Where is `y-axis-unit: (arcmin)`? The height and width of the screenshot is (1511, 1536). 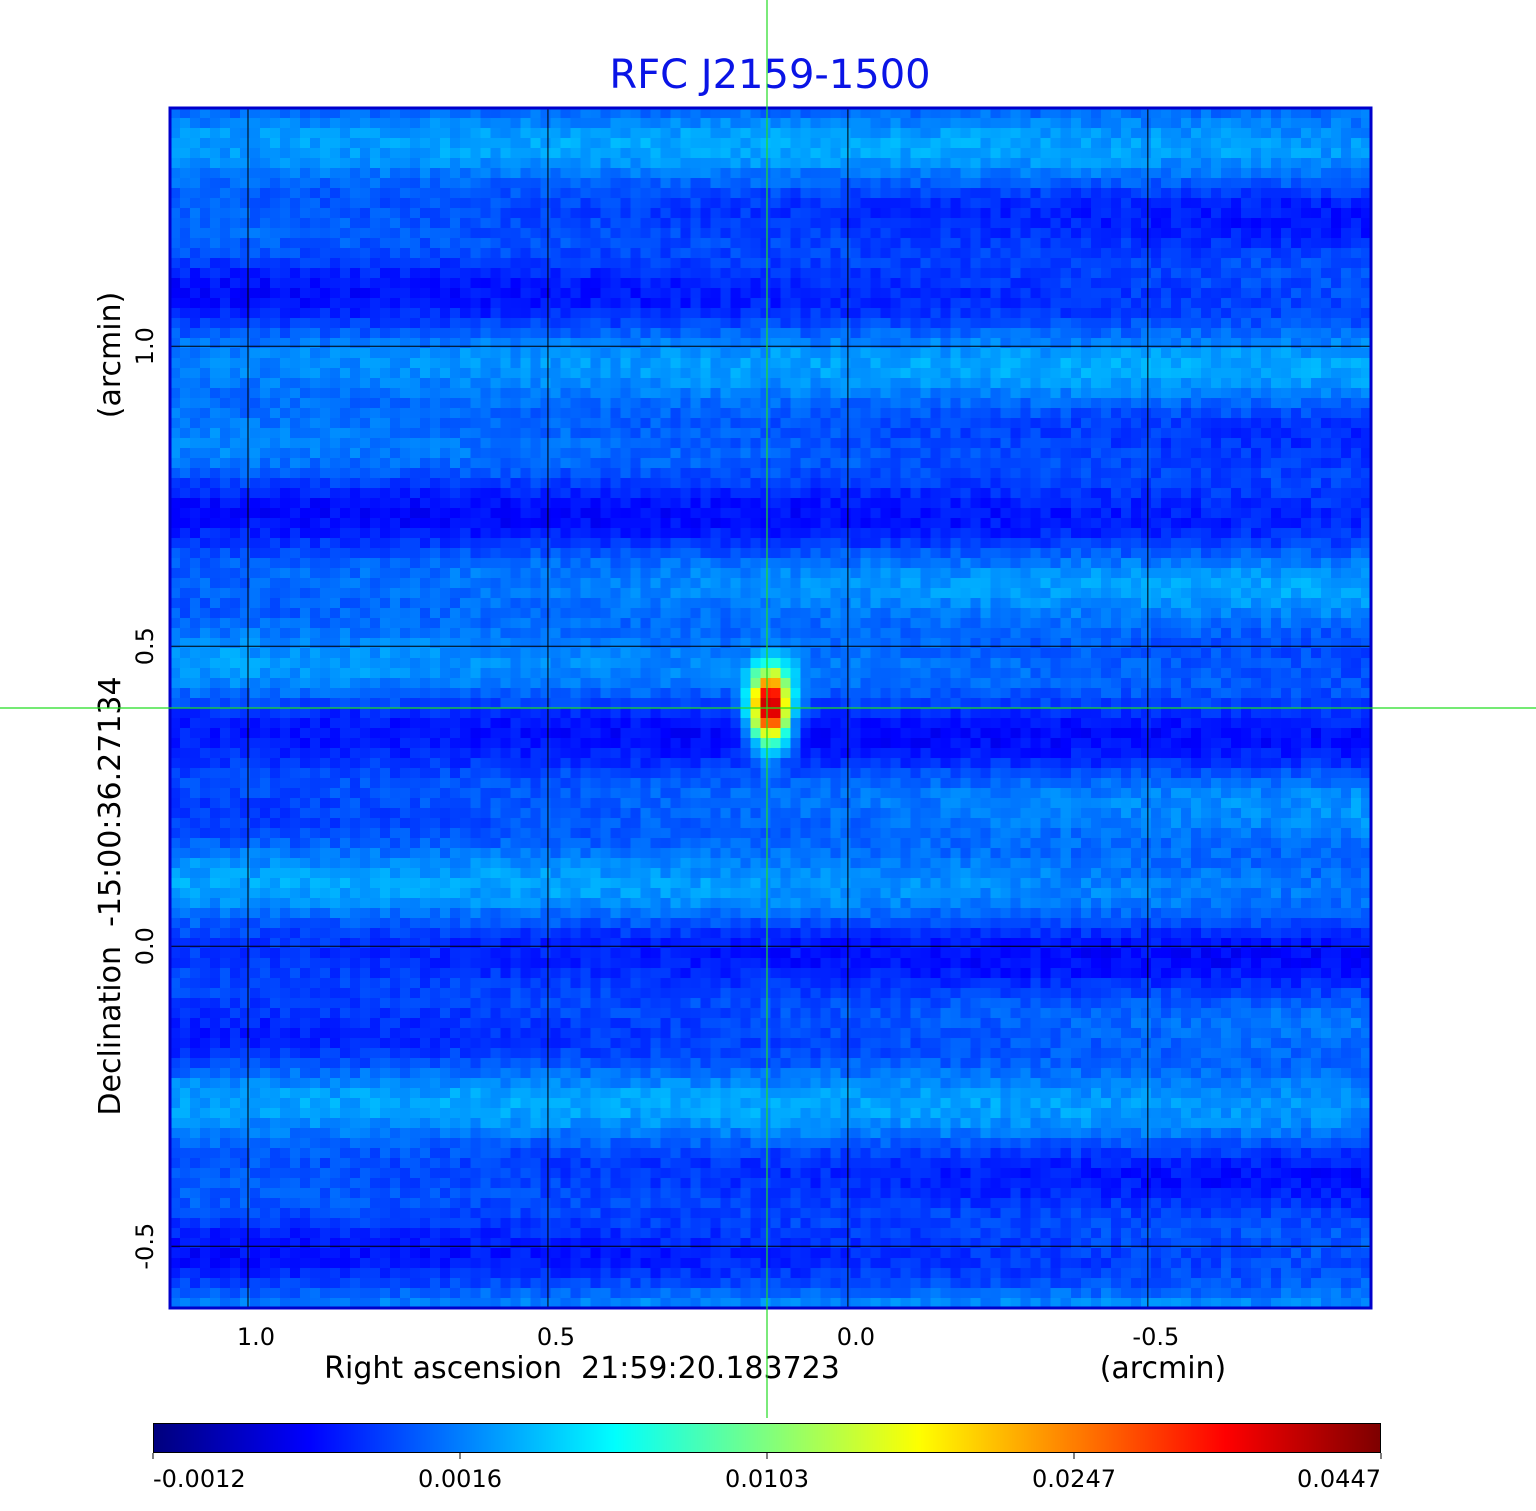 y-axis-unit: (arcmin) is located at coordinates (110, 355).